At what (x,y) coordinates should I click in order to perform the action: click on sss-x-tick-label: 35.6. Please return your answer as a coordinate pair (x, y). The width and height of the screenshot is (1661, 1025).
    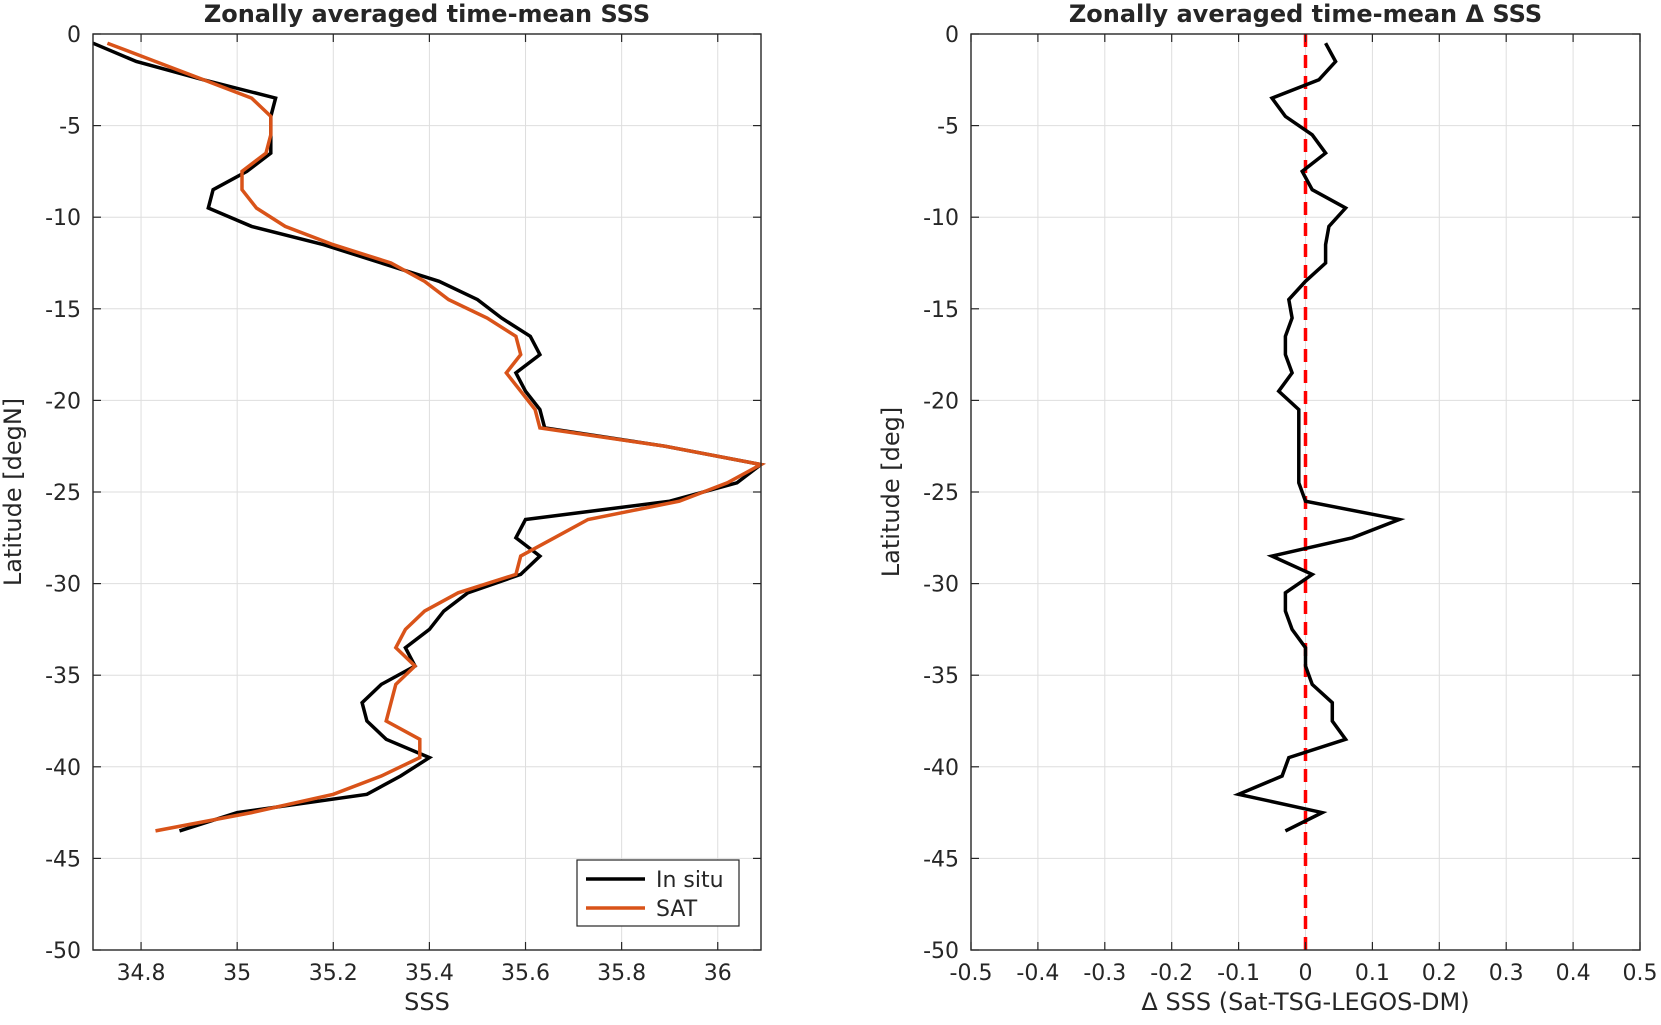
    Looking at the image, I should click on (525, 973).